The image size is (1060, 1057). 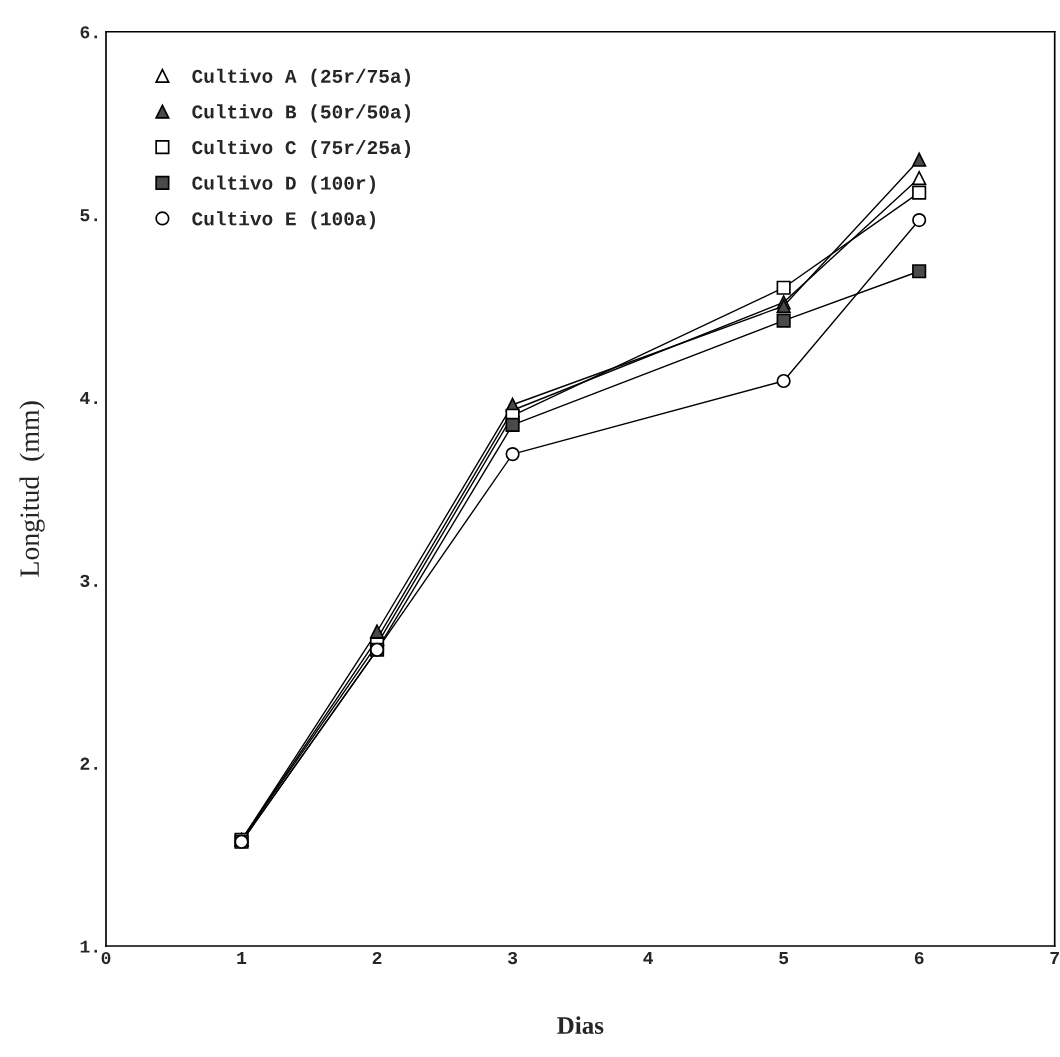 What do you see at coordinates (283, 184) in the screenshot?
I see `legend-label: Cultivo D (100r)` at bounding box center [283, 184].